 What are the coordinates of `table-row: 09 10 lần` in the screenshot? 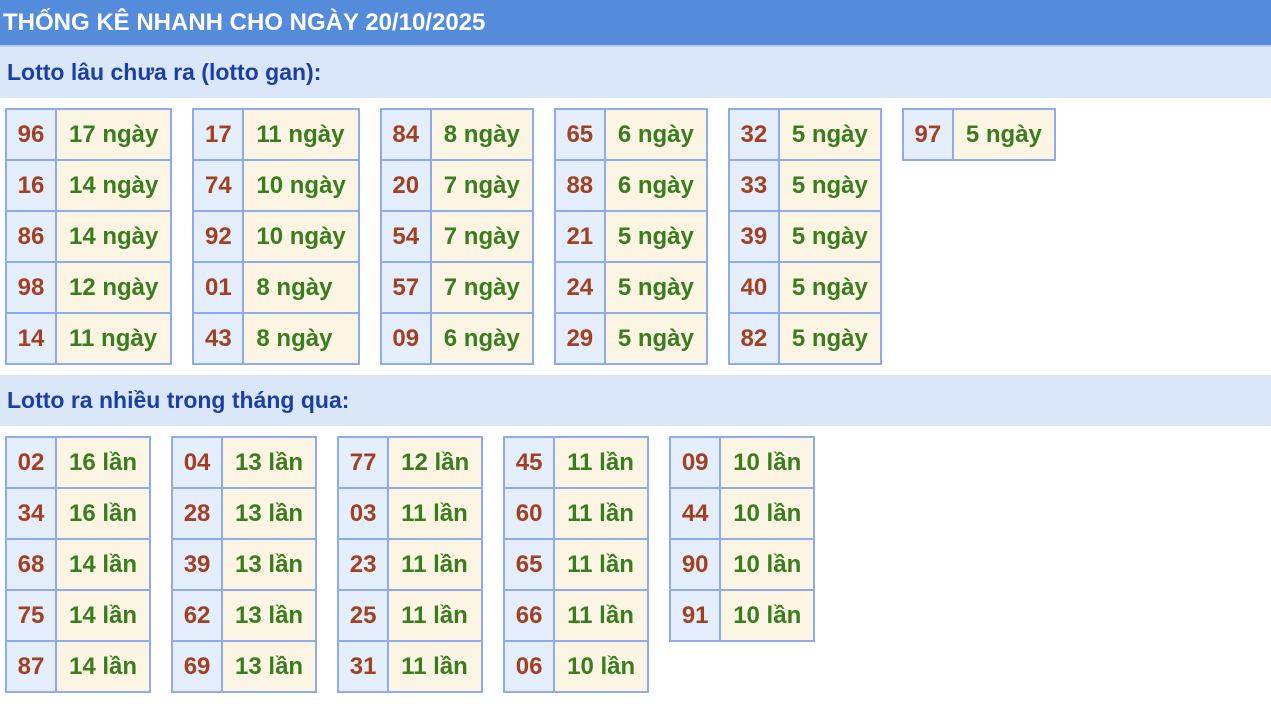 It's located at (742, 462).